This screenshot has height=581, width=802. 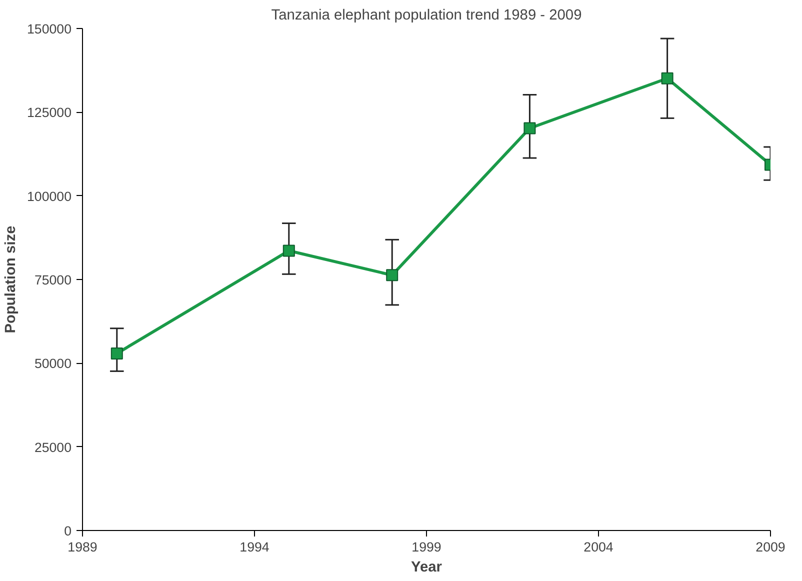 I want to click on chart-title: Tanzania elephant population trend 1989 - 2009, so click(x=426, y=16).